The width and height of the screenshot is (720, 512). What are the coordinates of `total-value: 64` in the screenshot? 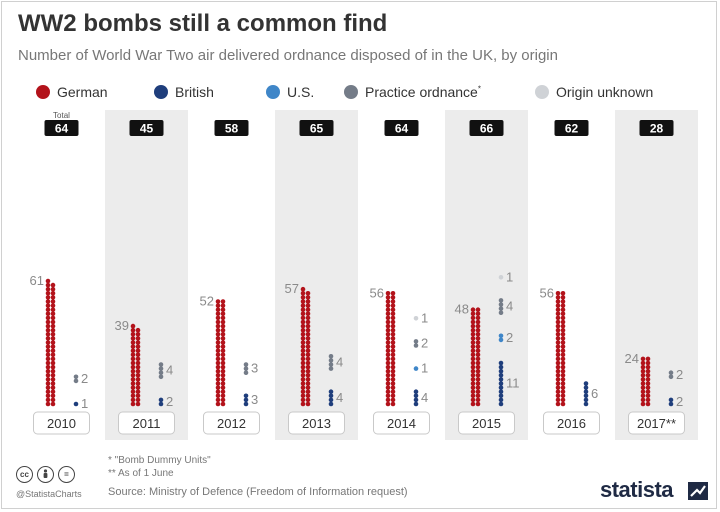 It's located at (62, 129).